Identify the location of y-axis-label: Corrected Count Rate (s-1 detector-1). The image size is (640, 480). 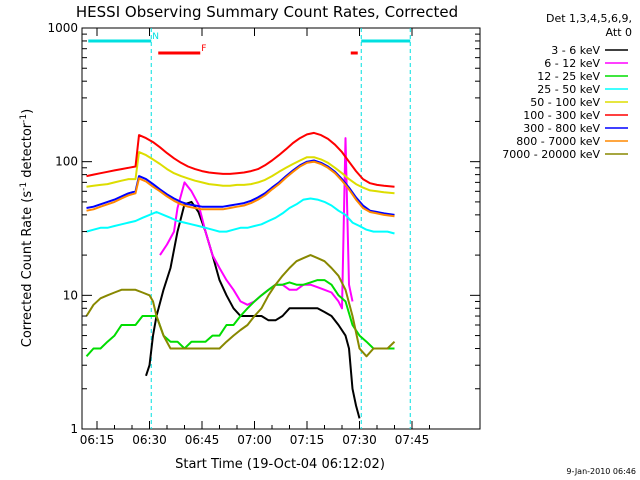
(27, 228).